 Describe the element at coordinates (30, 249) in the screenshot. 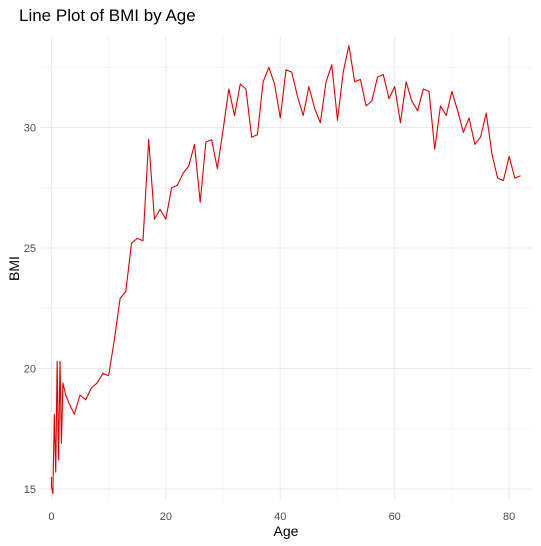

I see `y-tick-label: 25` at that location.